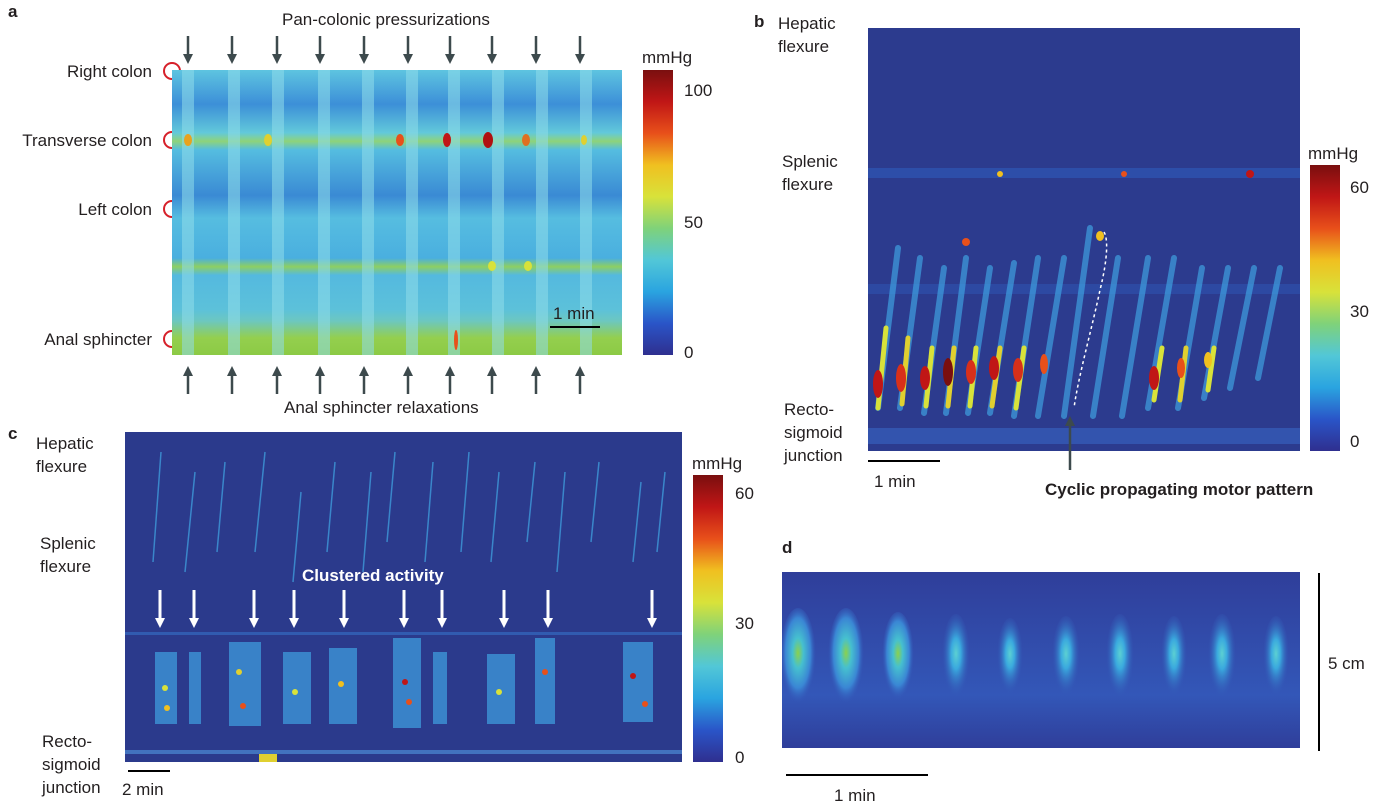 Image resolution: width=1382 pixels, height=807 pixels. Describe the element at coordinates (13, 11) in the screenshot. I see `panel-a-letter: a` at that location.